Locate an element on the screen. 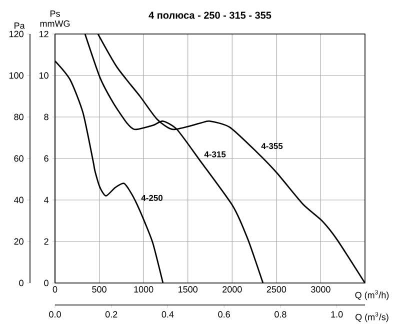 The image size is (400, 330). x-tick-label: 0 is located at coordinates (55, 289).